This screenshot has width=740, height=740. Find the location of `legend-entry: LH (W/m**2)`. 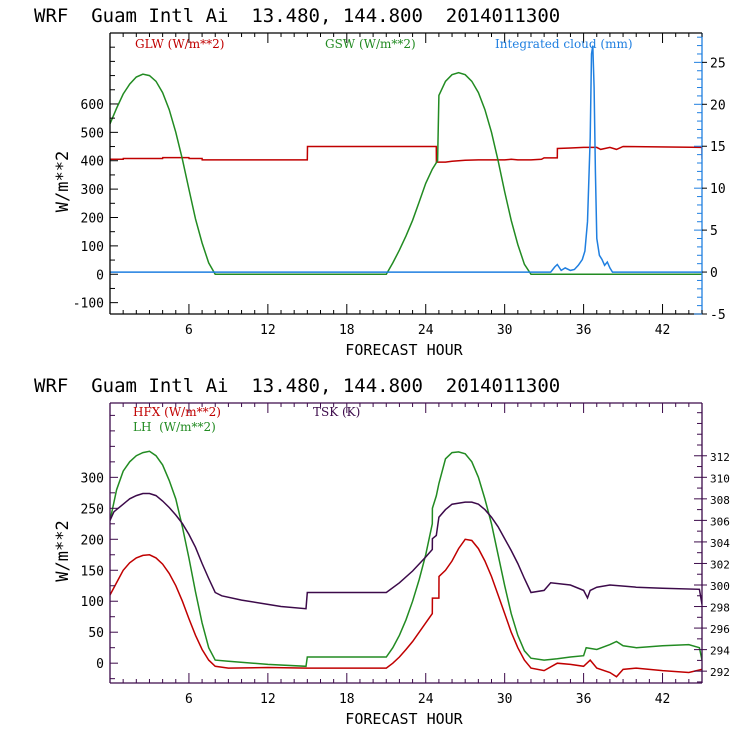

legend-entry: LH (W/m**2) is located at coordinates (174, 427).